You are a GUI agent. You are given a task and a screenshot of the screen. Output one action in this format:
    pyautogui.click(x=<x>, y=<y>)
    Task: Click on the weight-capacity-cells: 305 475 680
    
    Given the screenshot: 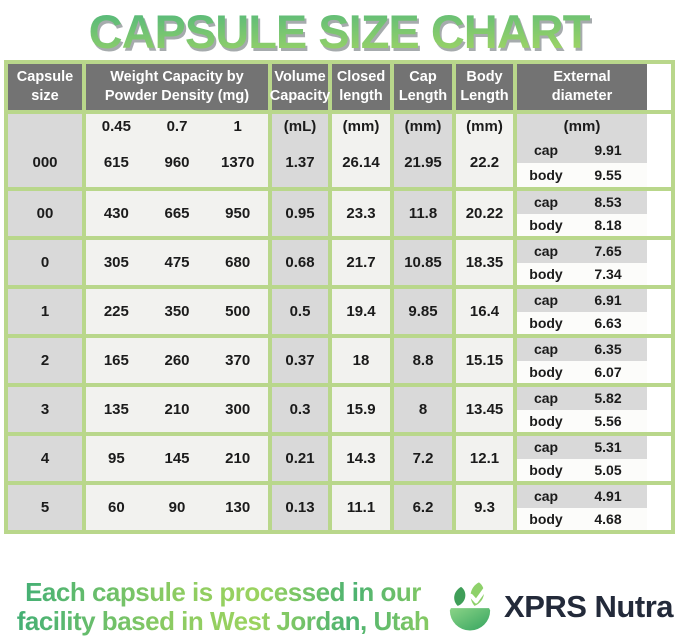 What is the action you would take?
    pyautogui.click(x=179, y=262)
    